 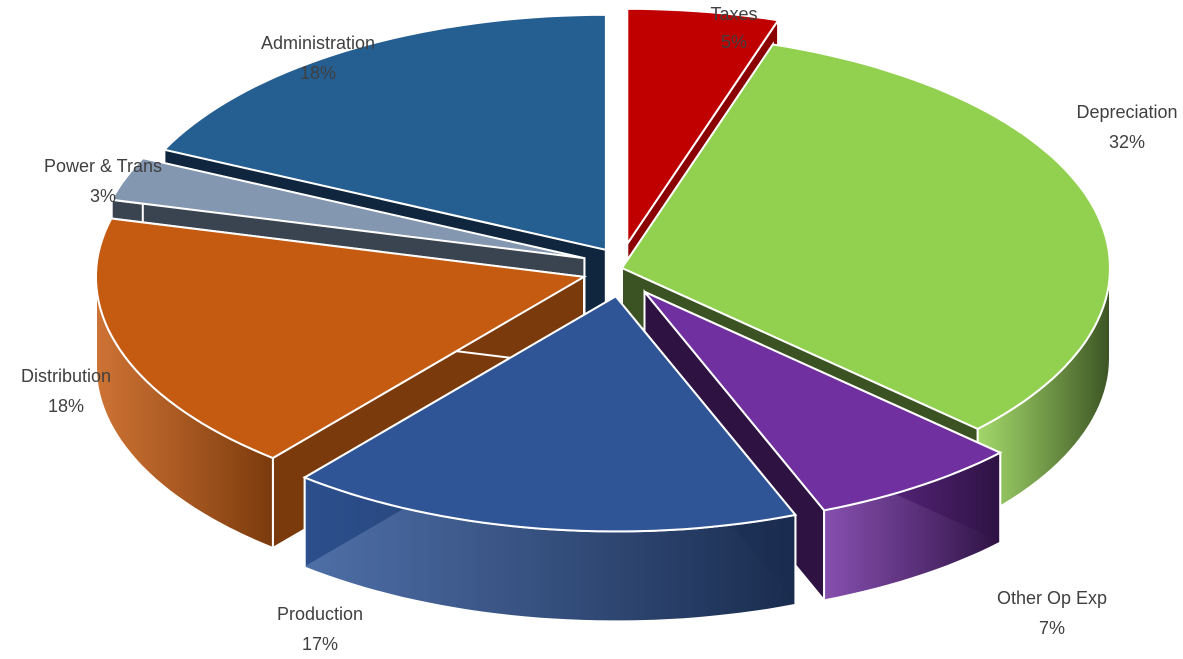 I want to click on depreciation-percent-label: 32%, so click(x=1127, y=142).